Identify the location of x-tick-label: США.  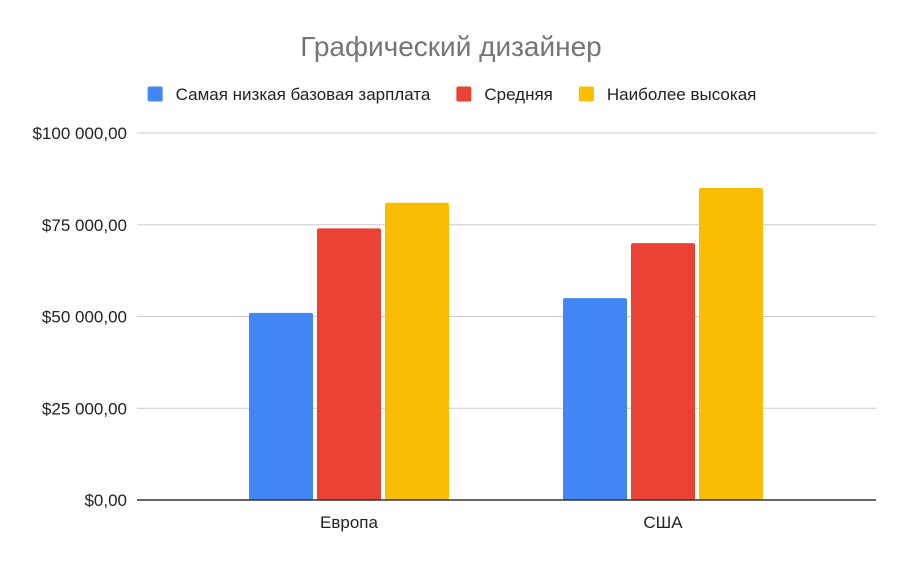
(663, 522).